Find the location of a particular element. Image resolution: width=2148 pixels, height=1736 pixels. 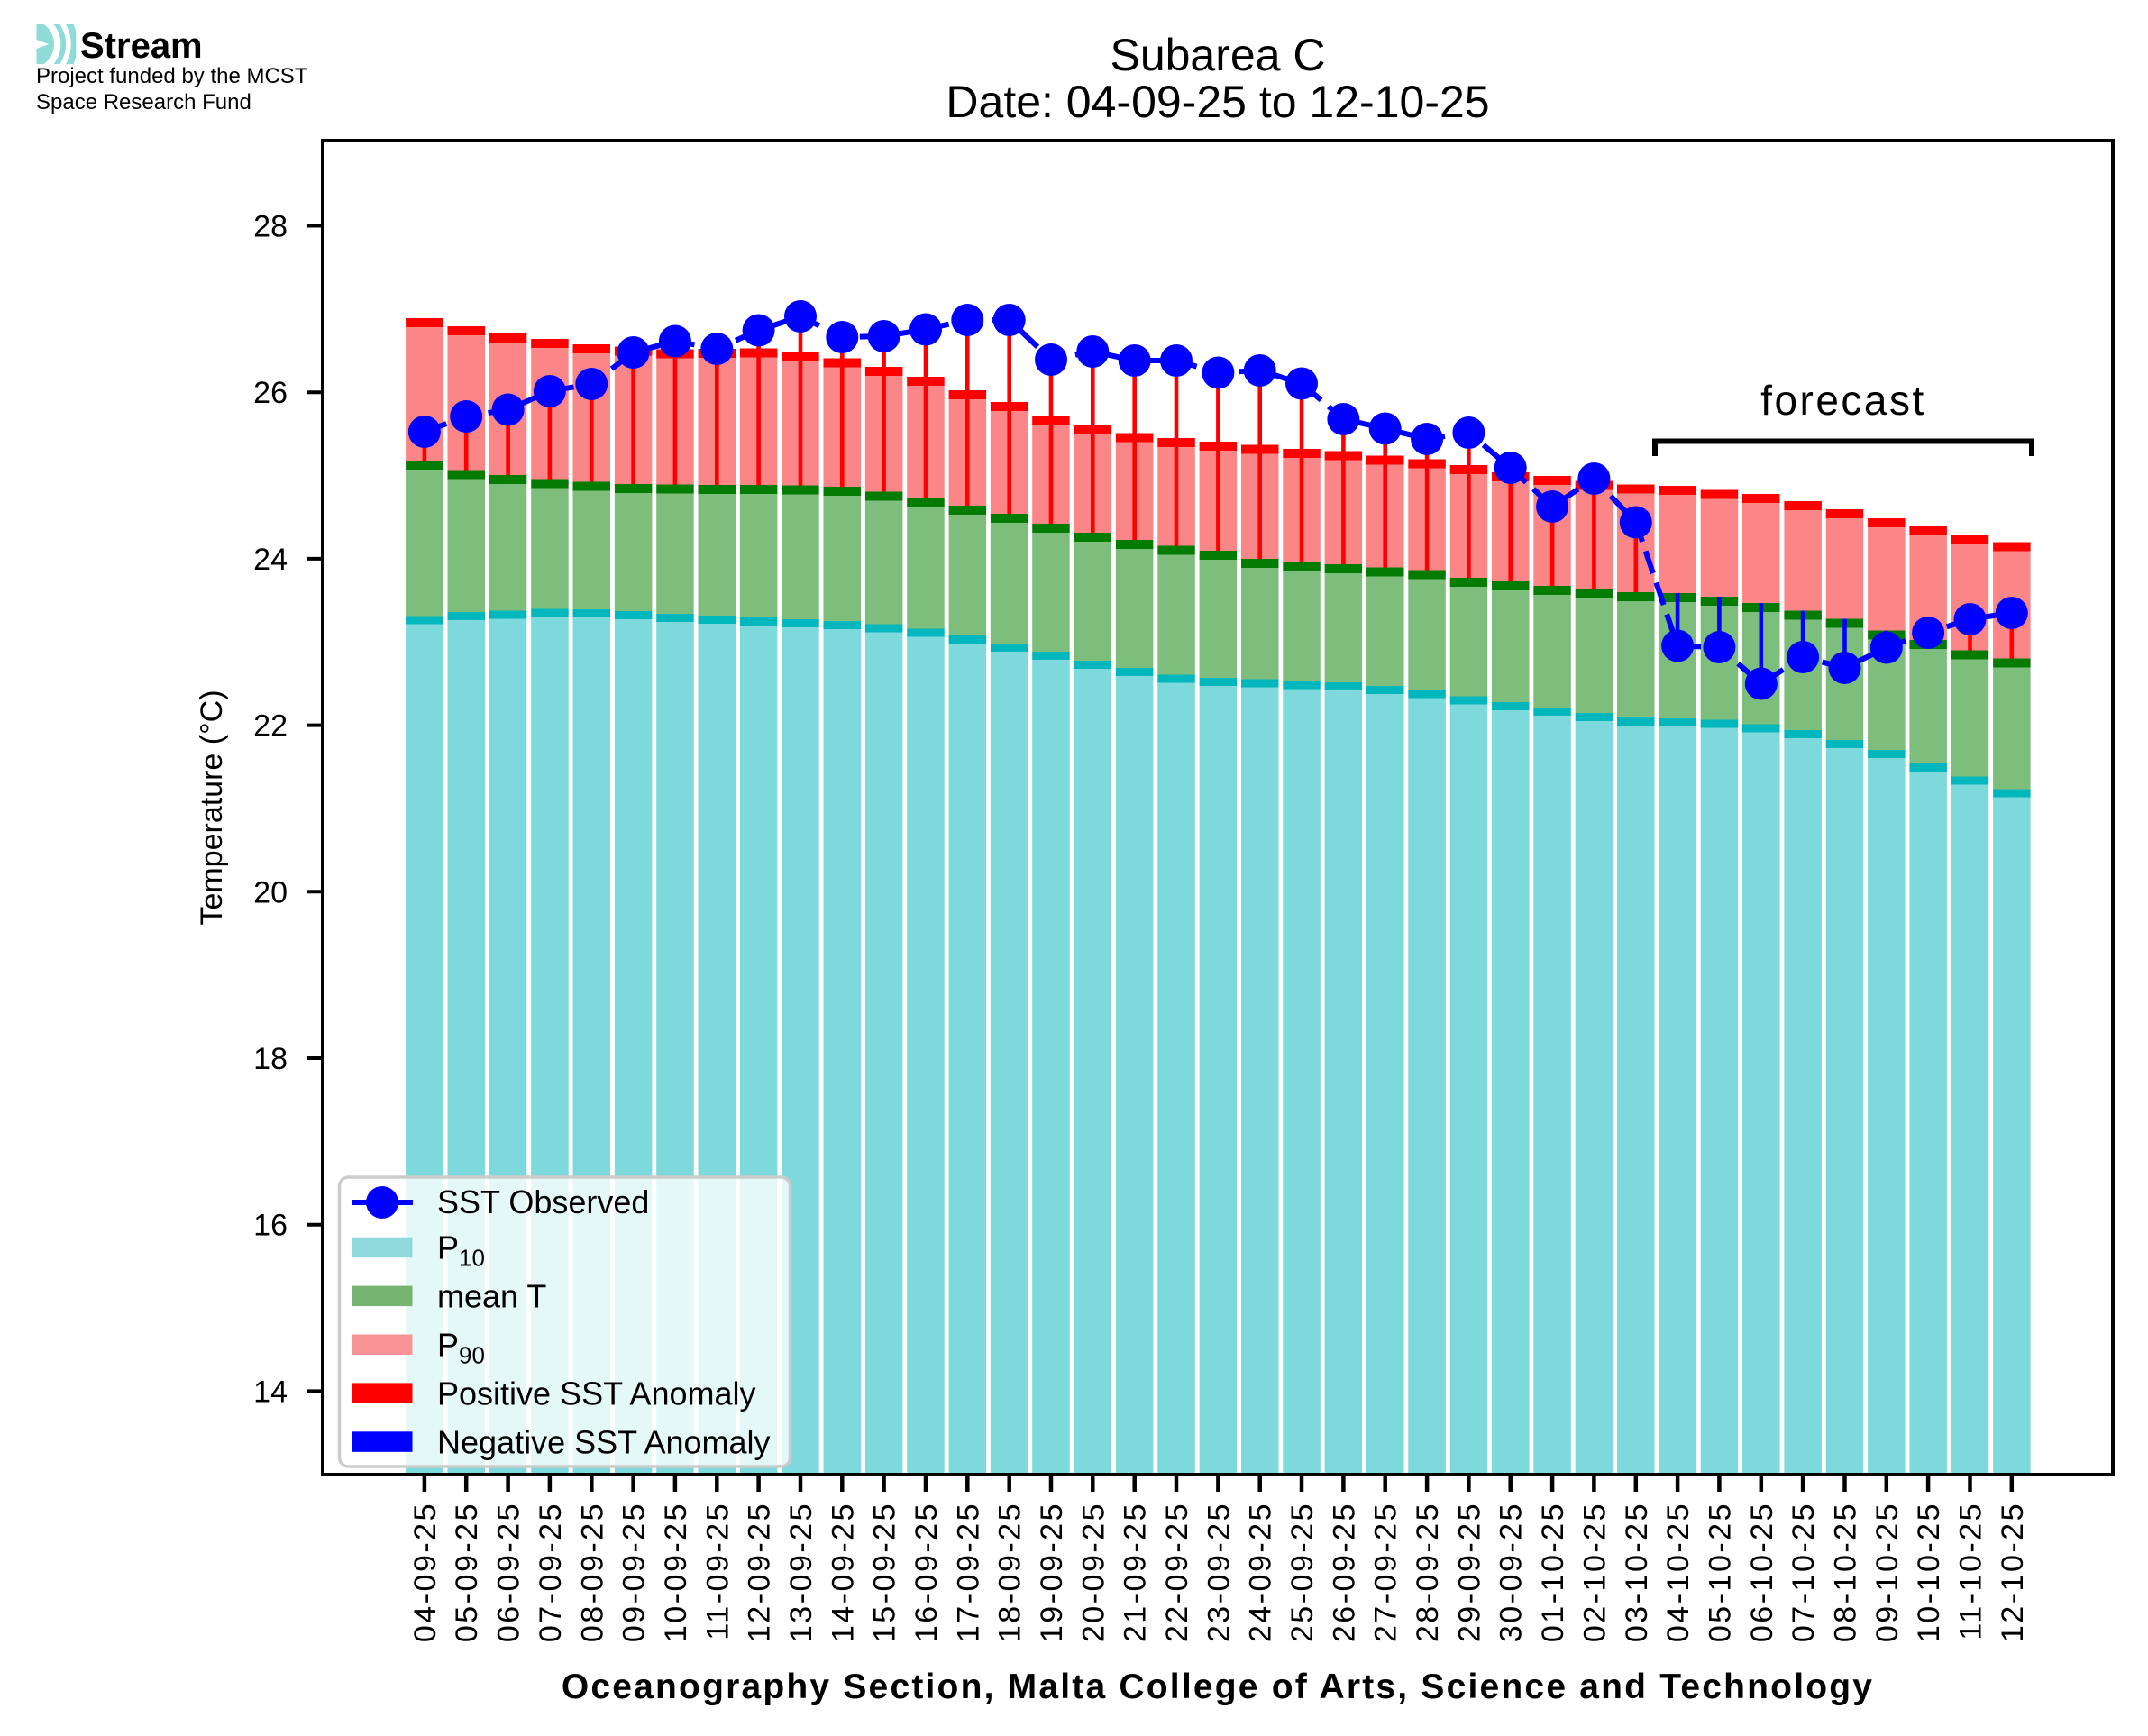

svg-text: 06-09-25 is located at coordinates (509, 1572).